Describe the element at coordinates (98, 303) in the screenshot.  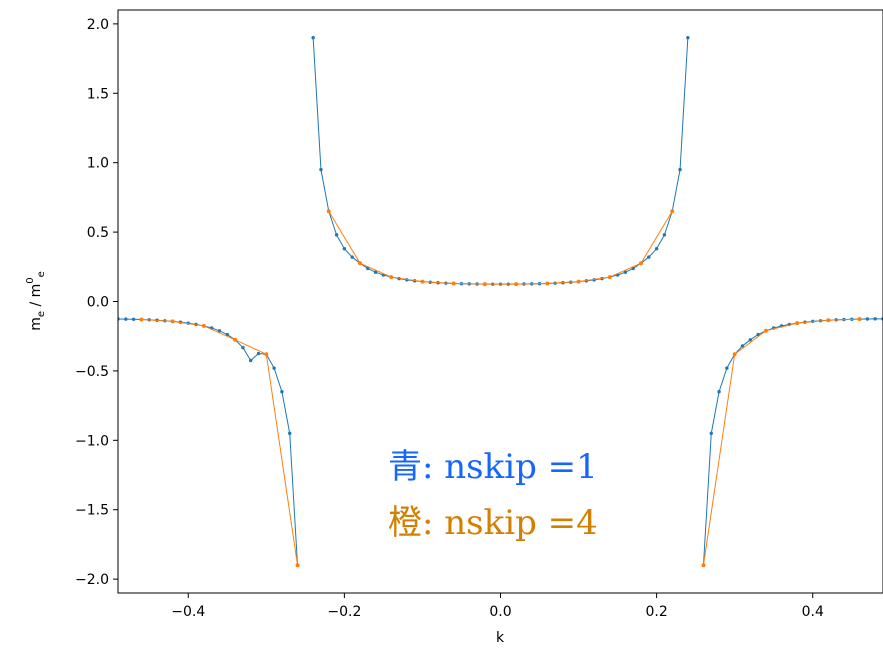
I see `y-tick-label: 0.0` at that location.